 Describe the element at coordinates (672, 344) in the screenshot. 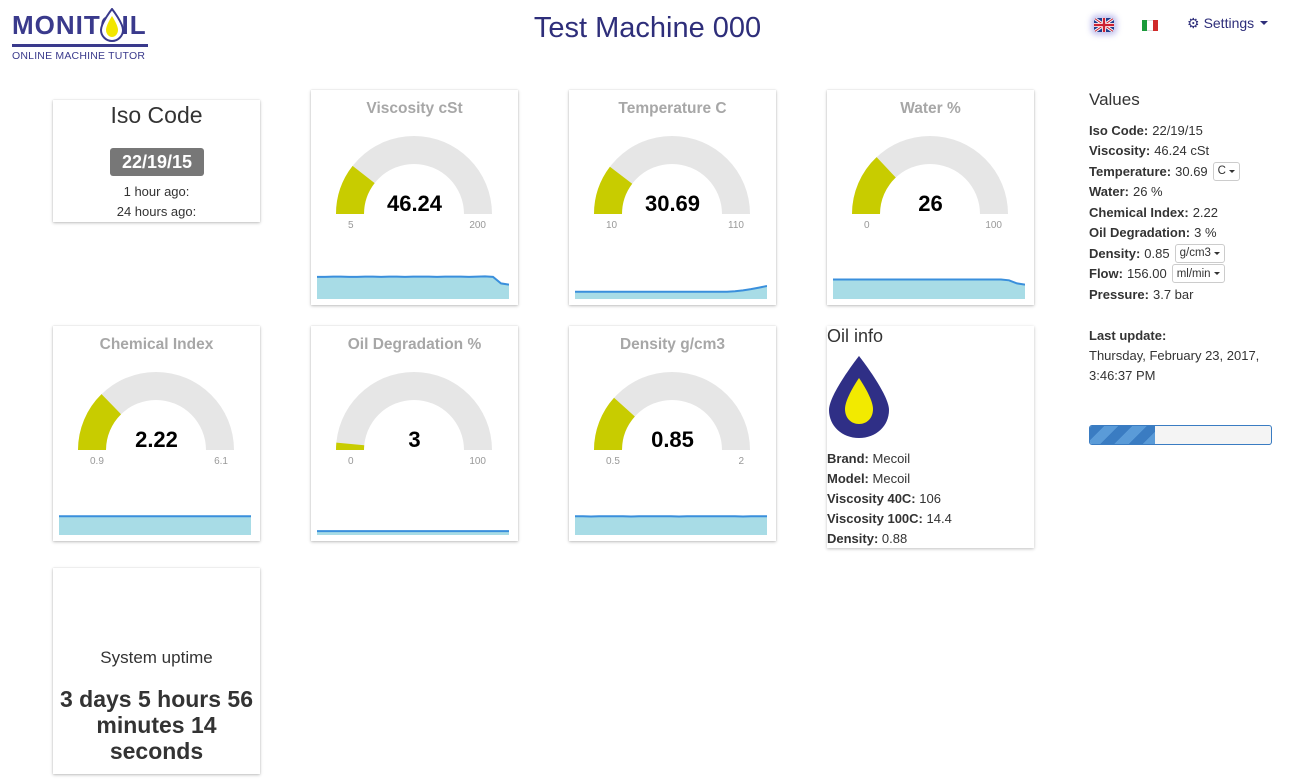

I see `gauge-title: Density g/cm3` at that location.